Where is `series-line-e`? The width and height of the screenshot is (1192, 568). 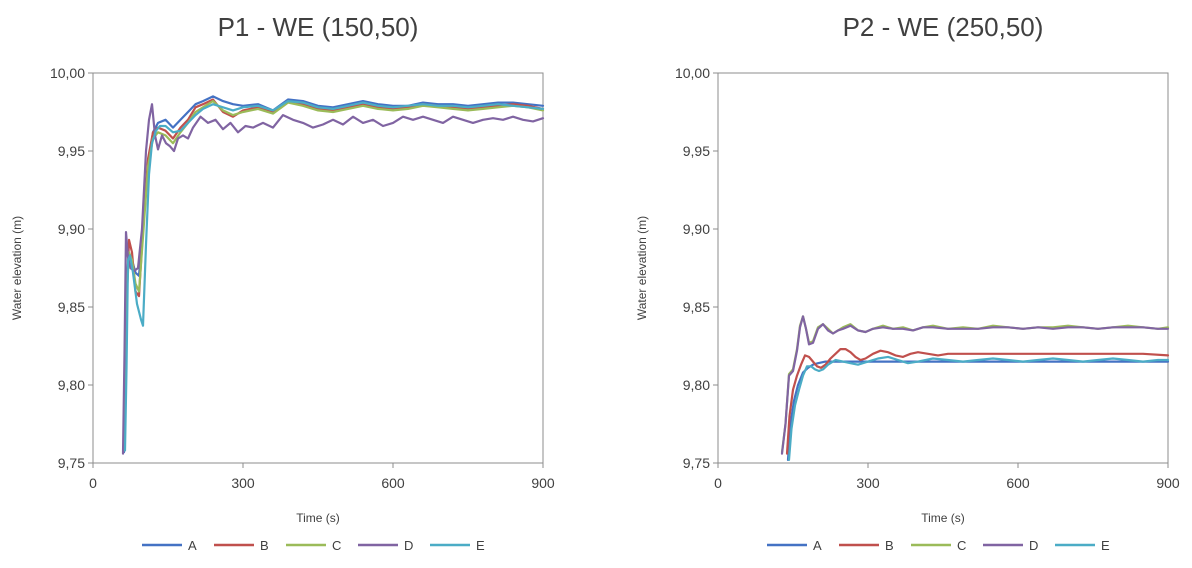 series-line-e is located at coordinates (978, 408).